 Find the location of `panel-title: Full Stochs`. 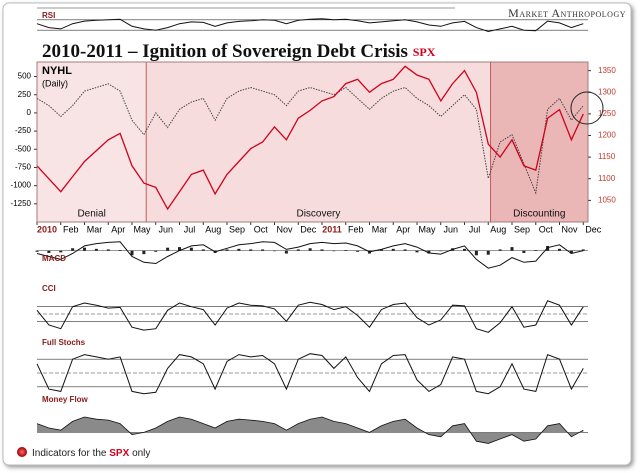

panel-title: Full Stochs is located at coordinates (64, 342).